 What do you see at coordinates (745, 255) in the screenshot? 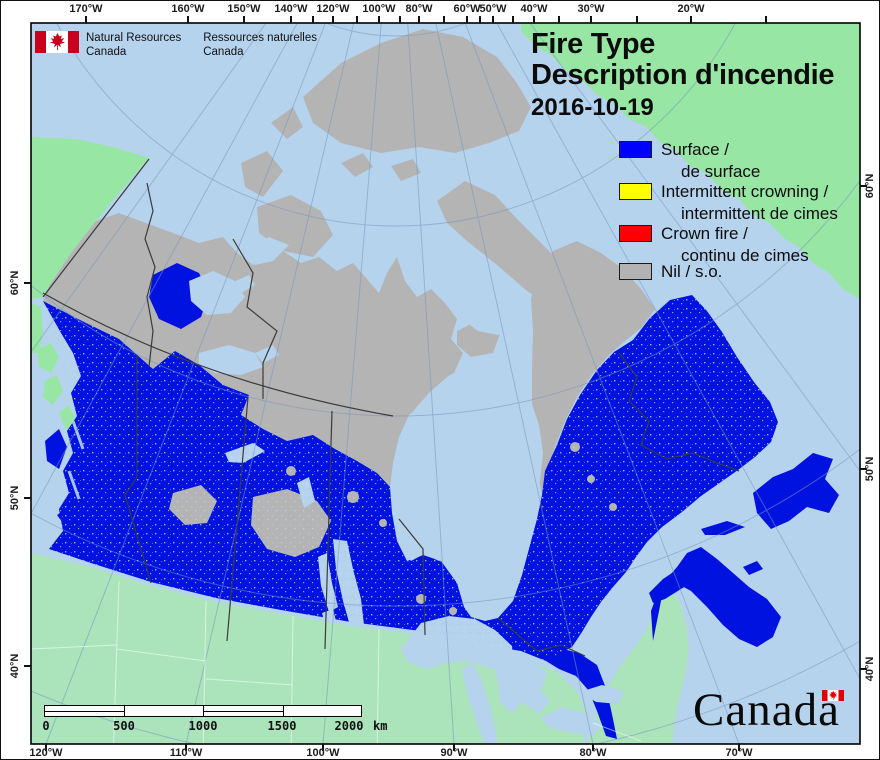
I see `legend-label: continu de cimes` at bounding box center [745, 255].